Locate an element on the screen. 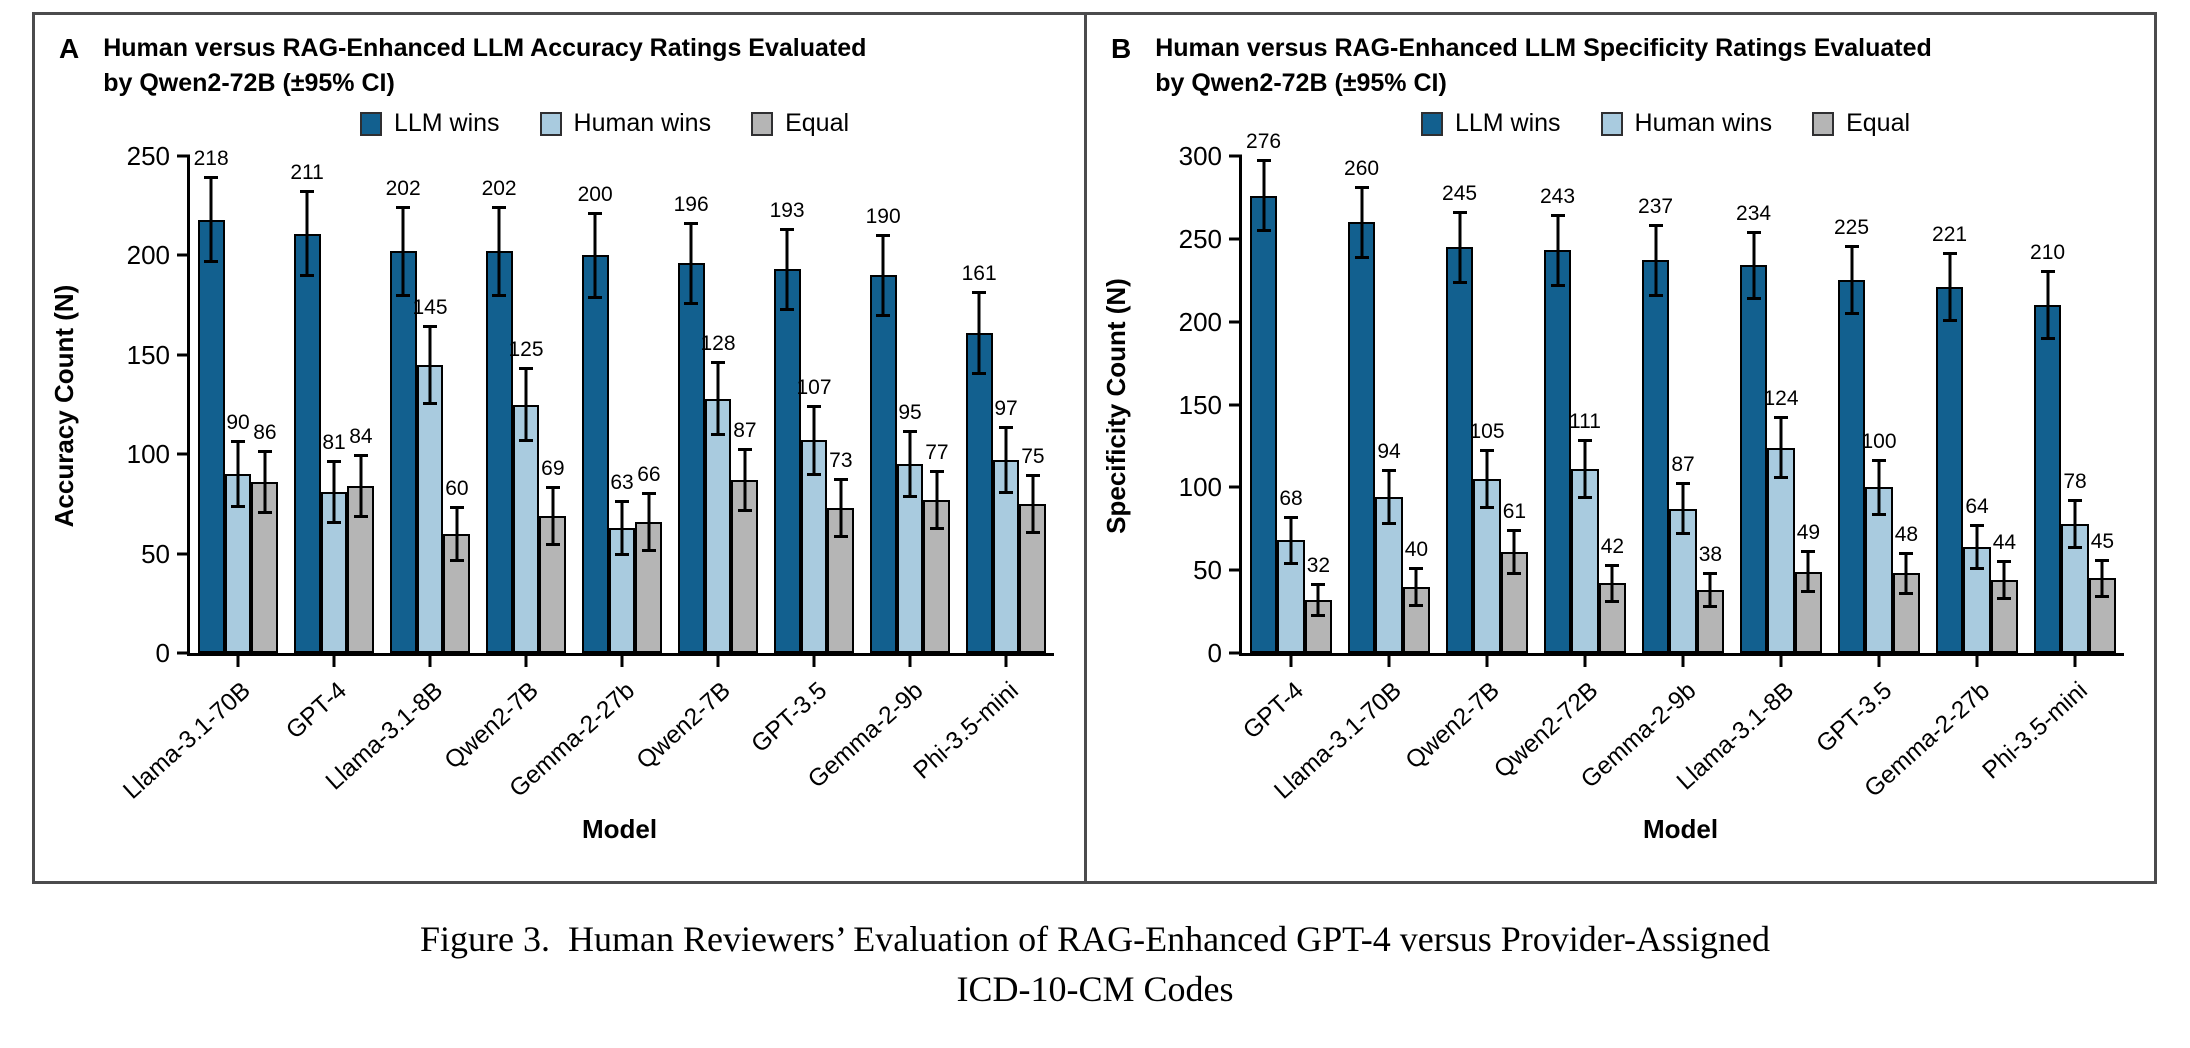 This screenshot has width=2190, height=1048. value-label: 234 is located at coordinates (1754, 213).